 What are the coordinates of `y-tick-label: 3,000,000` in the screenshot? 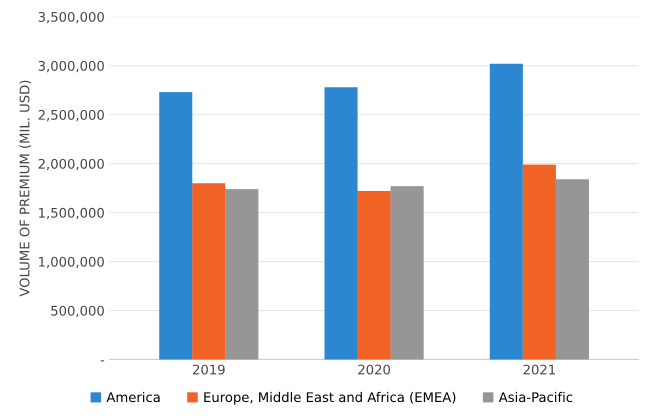 It's located at (71, 66).